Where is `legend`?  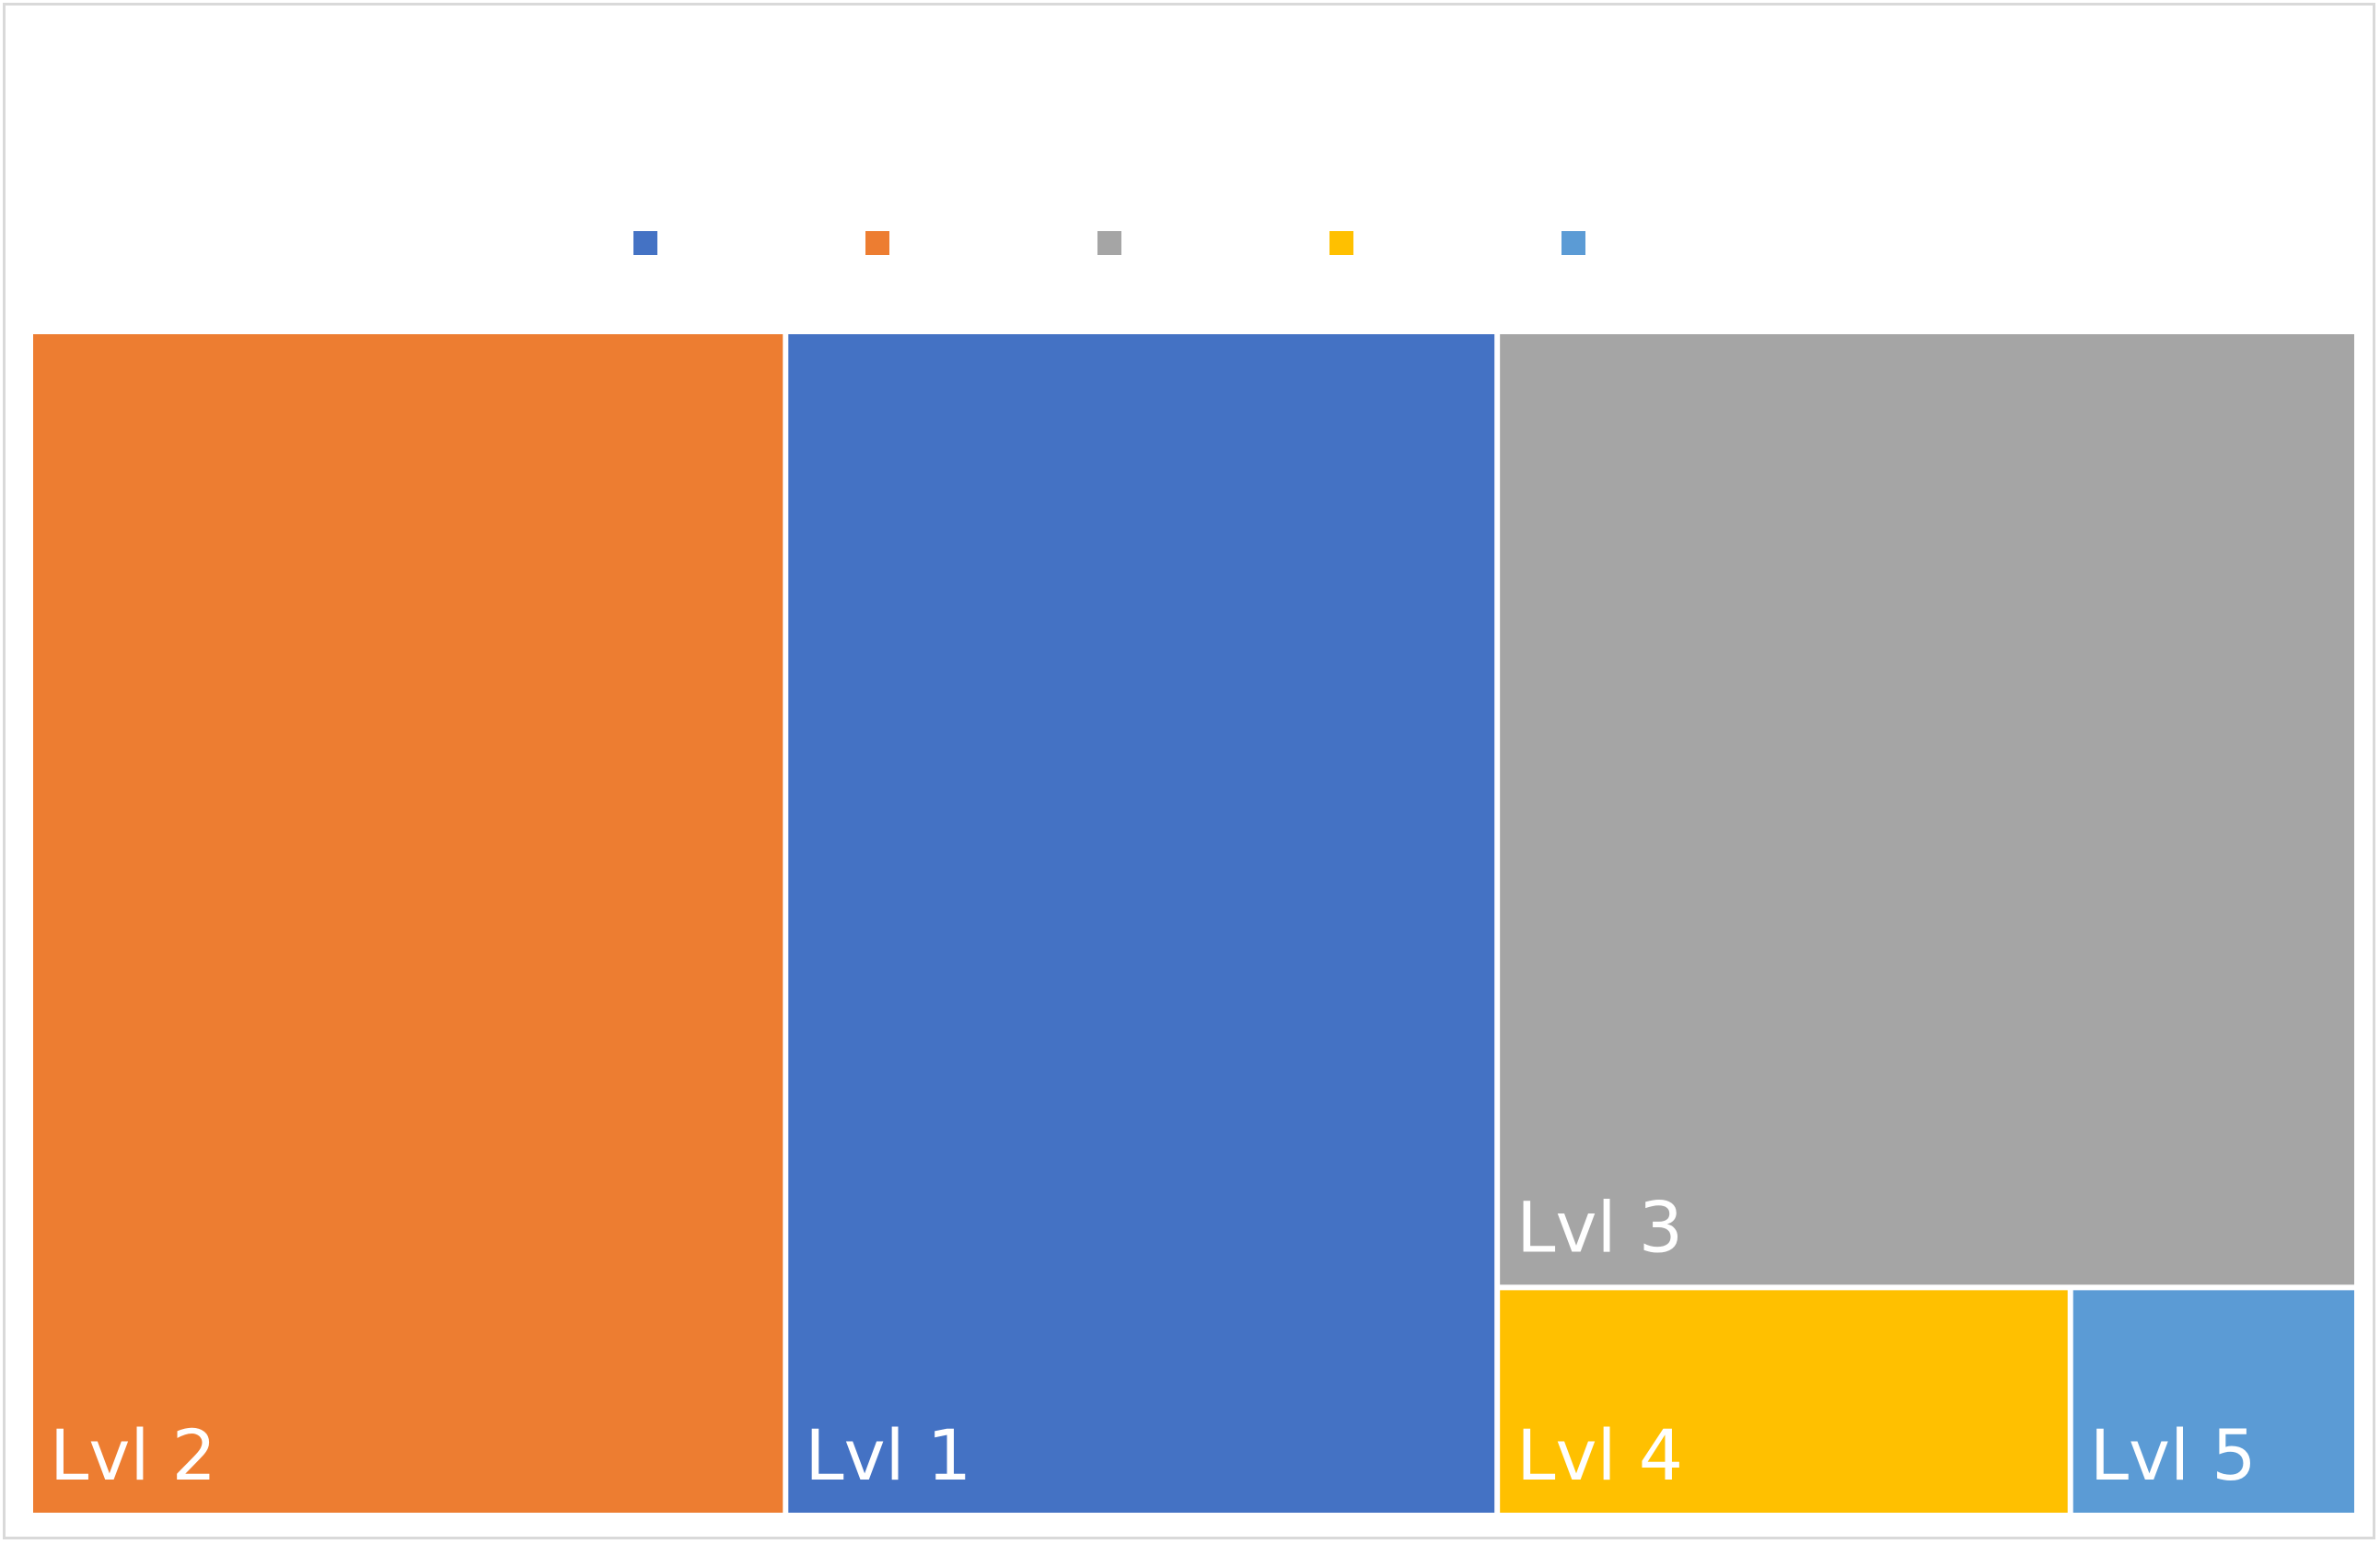
legend is located at coordinates (1109, 243).